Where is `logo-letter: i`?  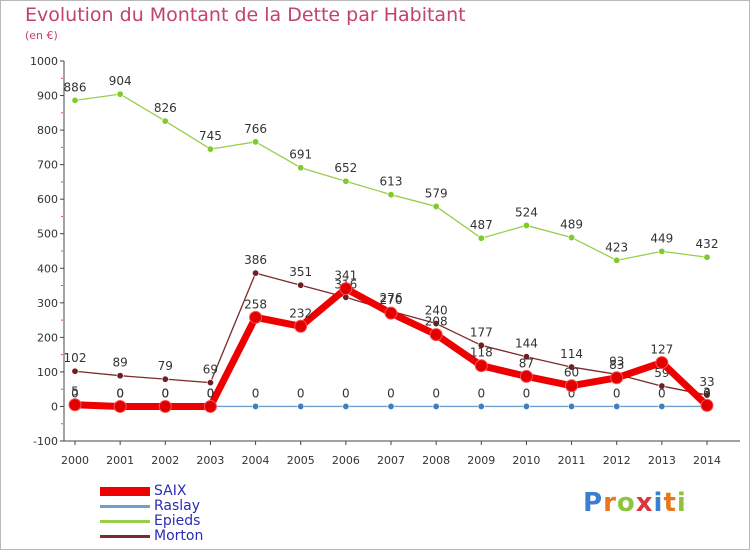 logo-letter: i is located at coordinates (658, 503).